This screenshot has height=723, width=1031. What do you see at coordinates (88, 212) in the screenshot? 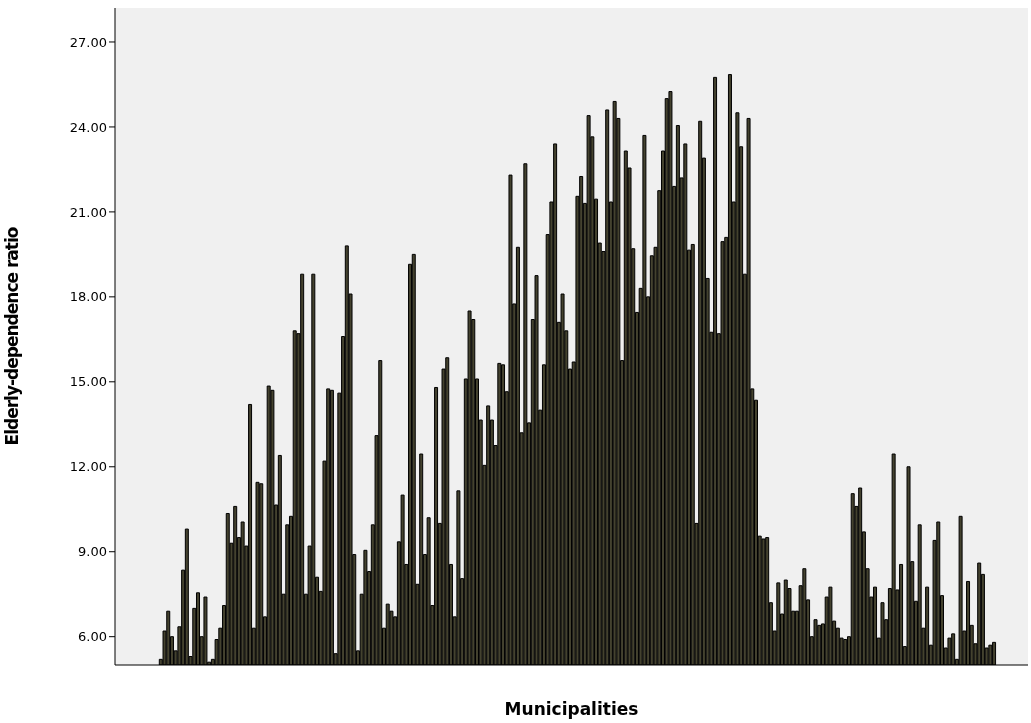
I see `y-tick-label: 21.00` at bounding box center [88, 212].